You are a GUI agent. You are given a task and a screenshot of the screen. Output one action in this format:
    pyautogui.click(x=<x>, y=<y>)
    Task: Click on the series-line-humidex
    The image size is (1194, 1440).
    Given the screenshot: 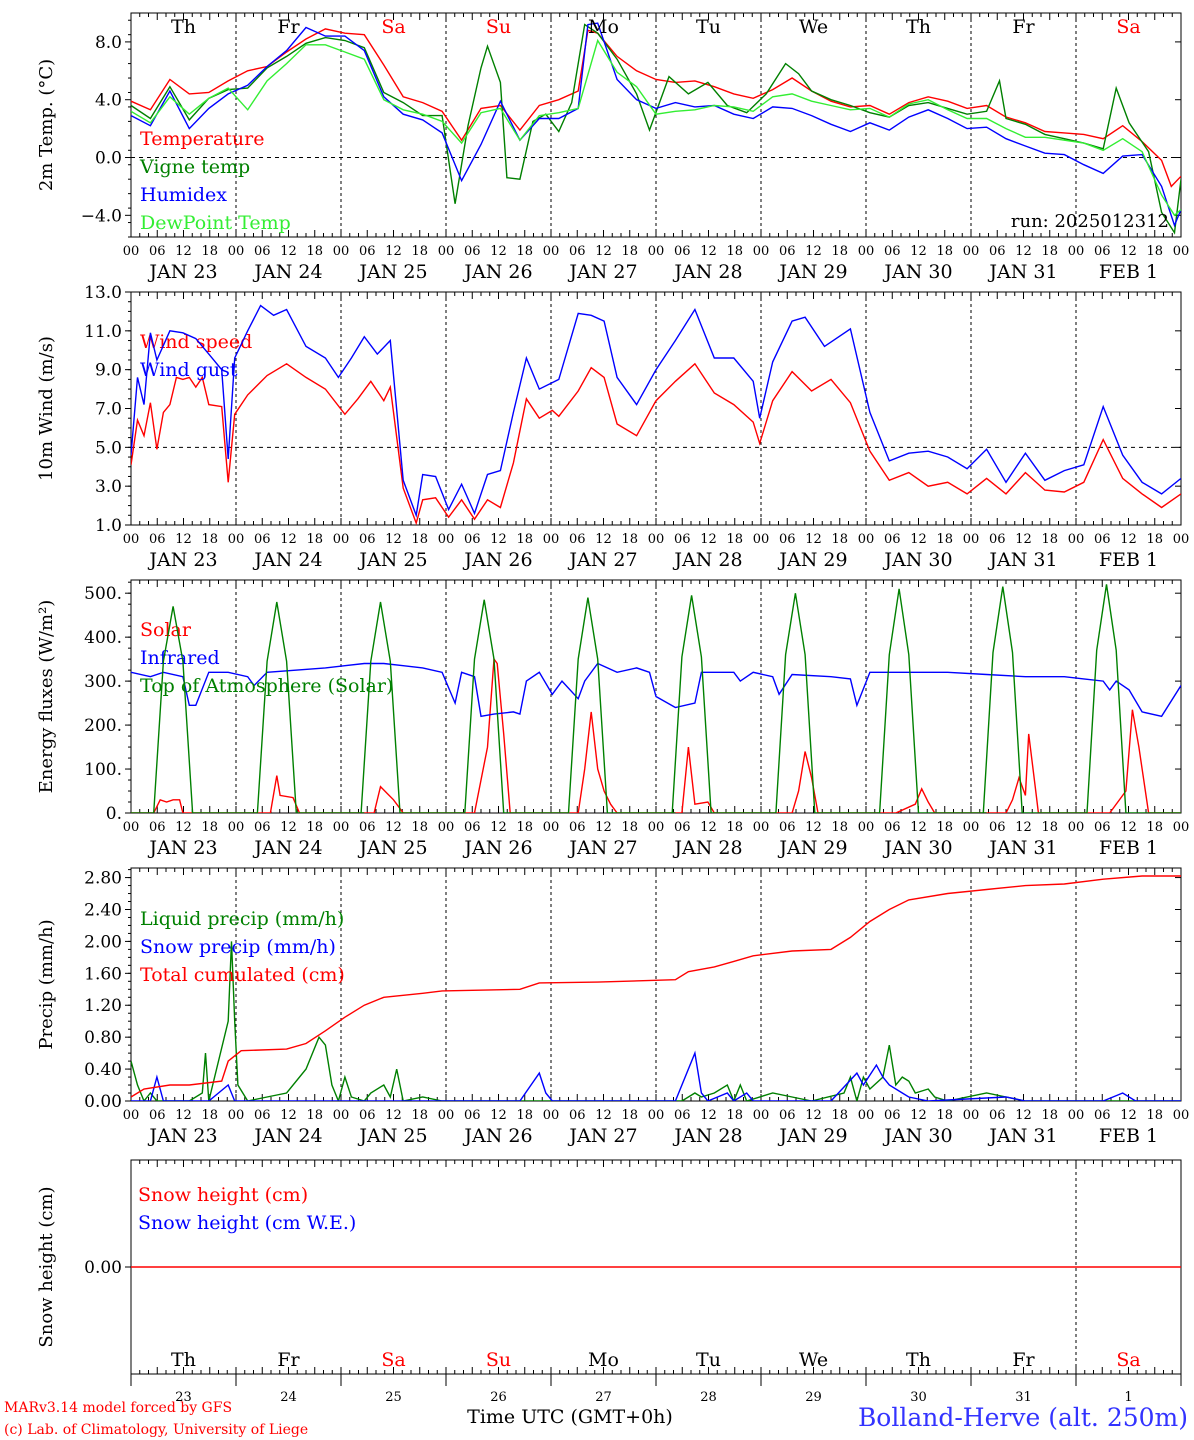 What is the action you would take?
    pyautogui.click(x=656, y=125)
    